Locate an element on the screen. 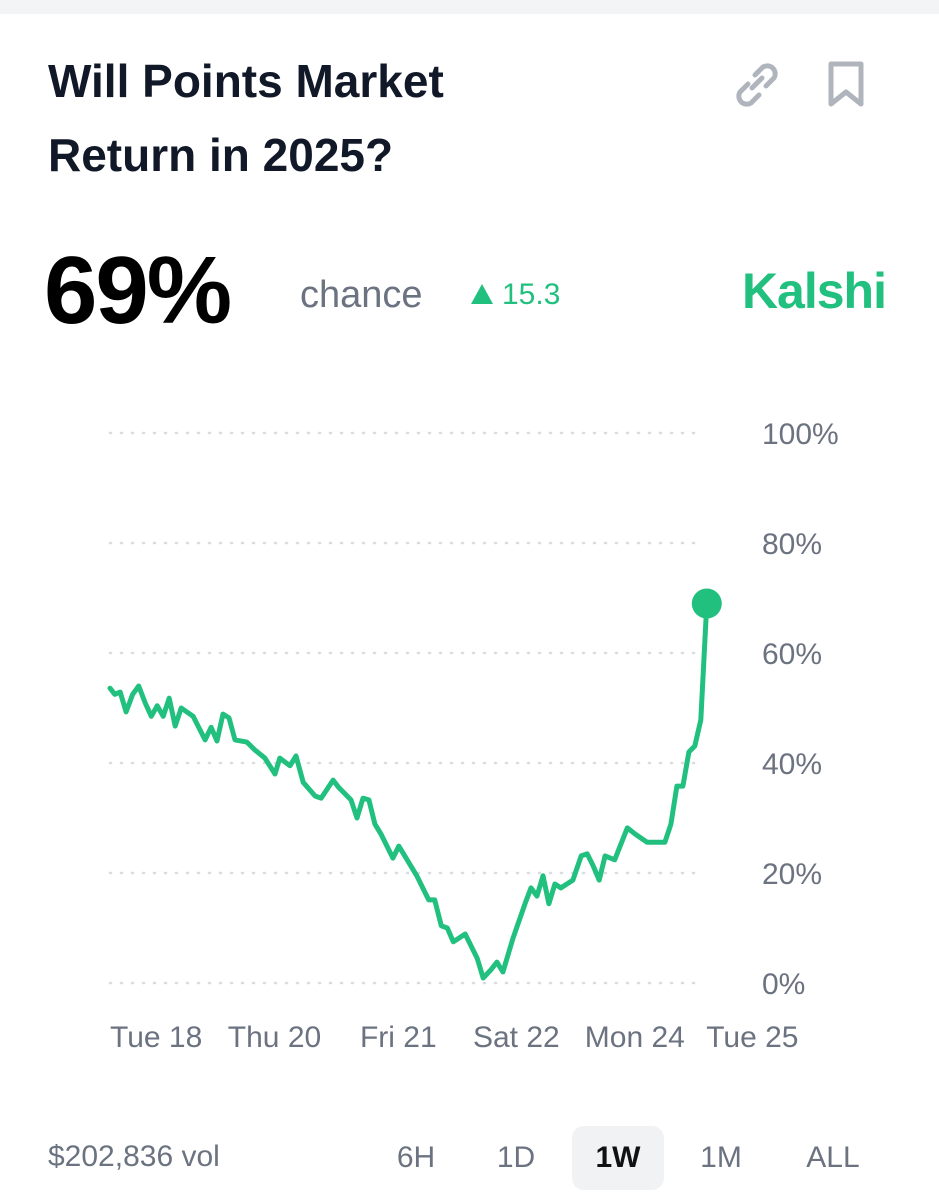 This screenshot has width=939, height=1200. brand: Kalshi is located at coordinates (814, 291).